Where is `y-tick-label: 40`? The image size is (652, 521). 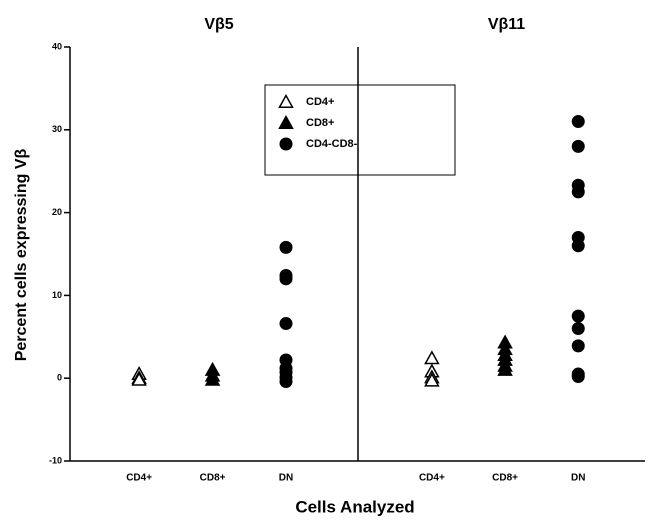
y-tick-label: 40 is located at coordinates (57, 46).